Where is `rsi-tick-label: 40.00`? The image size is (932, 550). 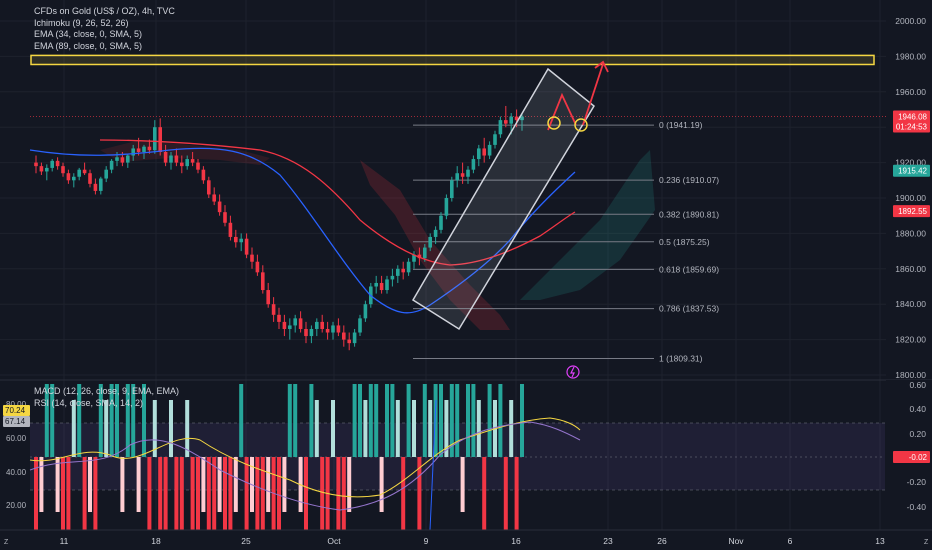 rsi-tick-label: 40.00 is located at coordinates (16, 472).